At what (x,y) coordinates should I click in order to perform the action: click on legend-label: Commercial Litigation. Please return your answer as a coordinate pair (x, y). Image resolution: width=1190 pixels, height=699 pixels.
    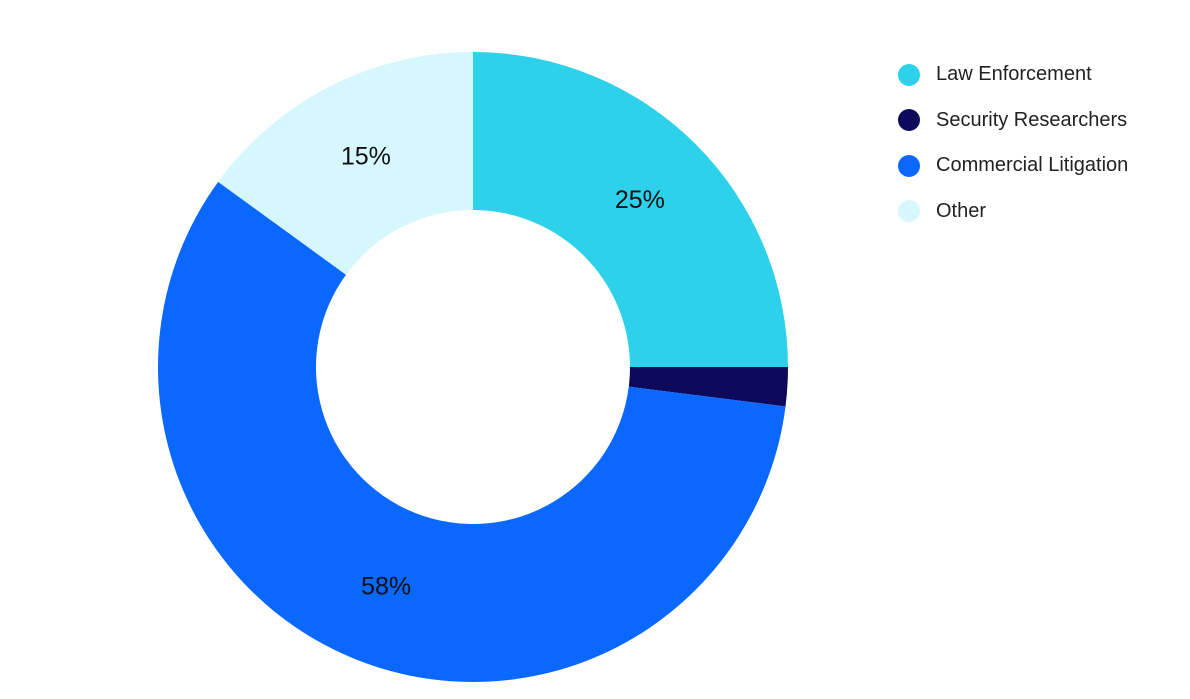
    Looking at the image, I should click on (1032, 165).